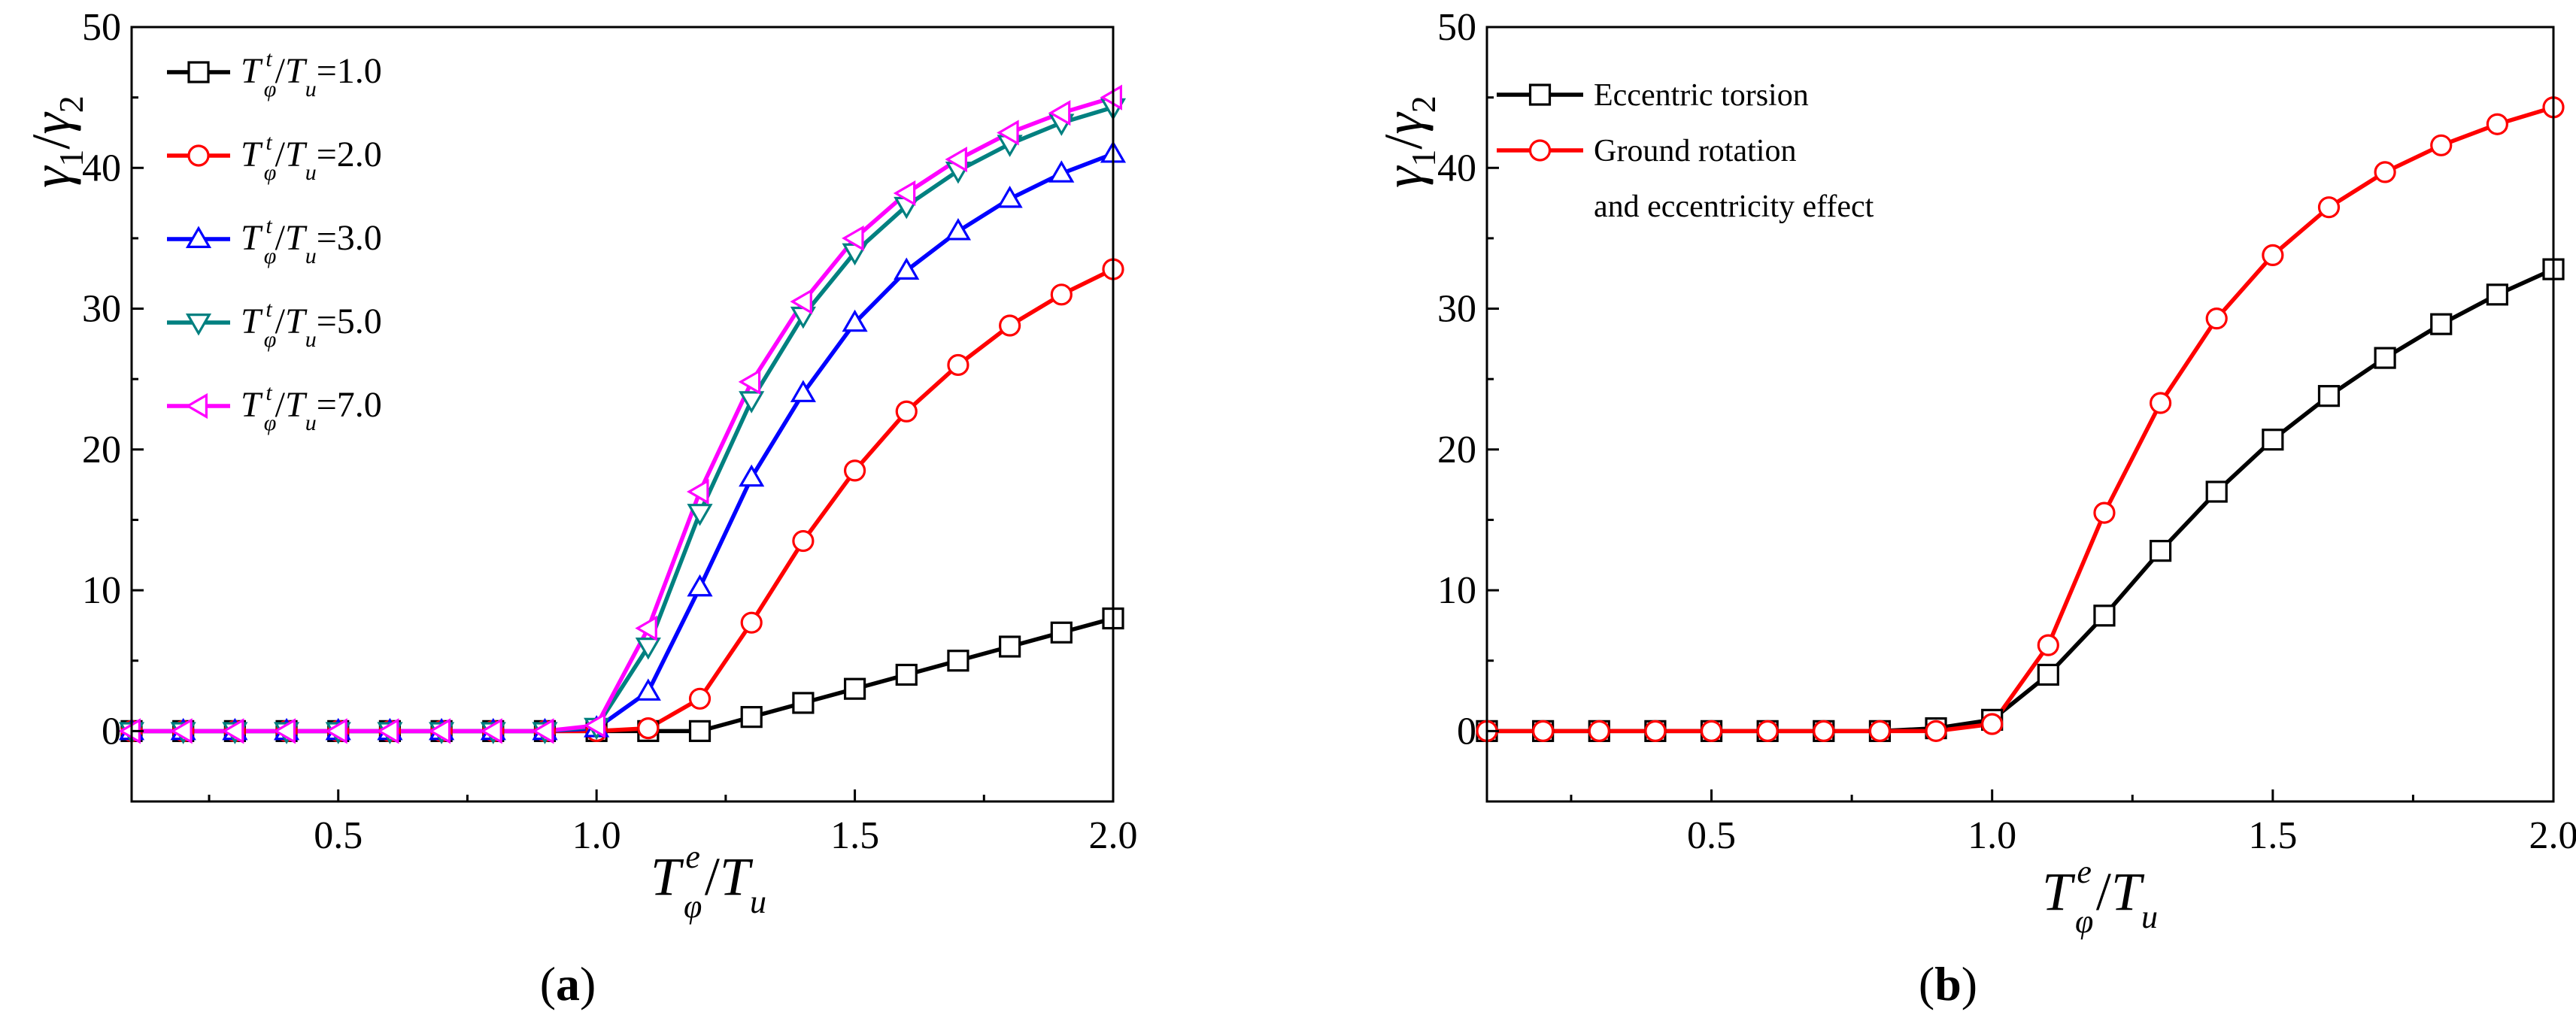 This screenshot has width=2576, height=1018. Describe the element at coordinates (55, 141) in the screenshot. I see `y-axis-label-a: γ1/γ2` at that location.